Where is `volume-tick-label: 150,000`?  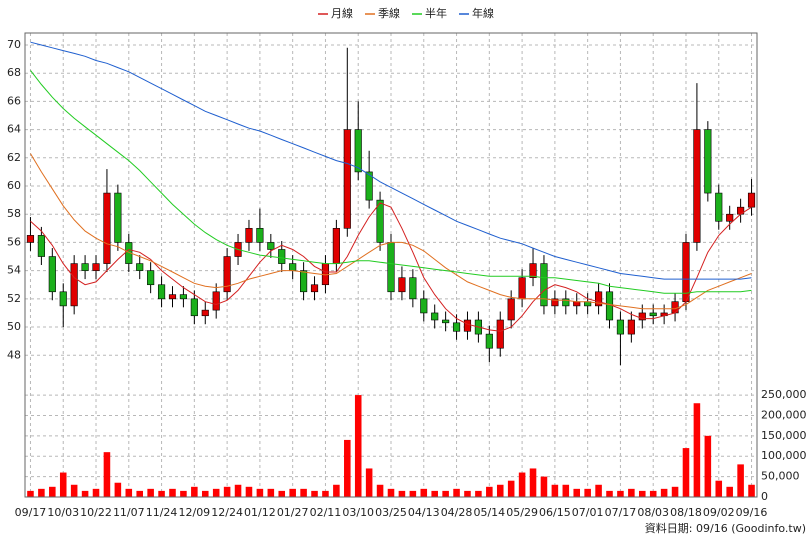 volume-tick-label: 150,000 is located at coordinates (784, 435).